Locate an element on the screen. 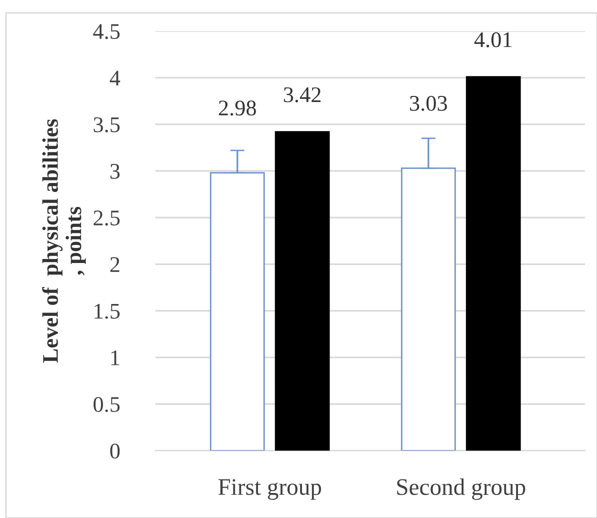 This screenshot has height=518, width=597. y-tick-label: 2.5 is located at coordinates (107, 218).